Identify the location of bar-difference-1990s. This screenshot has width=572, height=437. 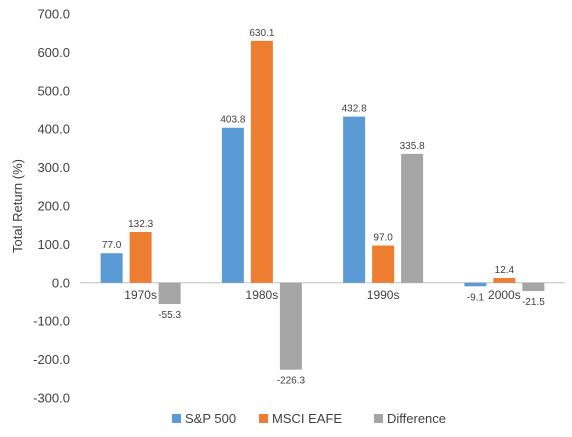
(412, 218).